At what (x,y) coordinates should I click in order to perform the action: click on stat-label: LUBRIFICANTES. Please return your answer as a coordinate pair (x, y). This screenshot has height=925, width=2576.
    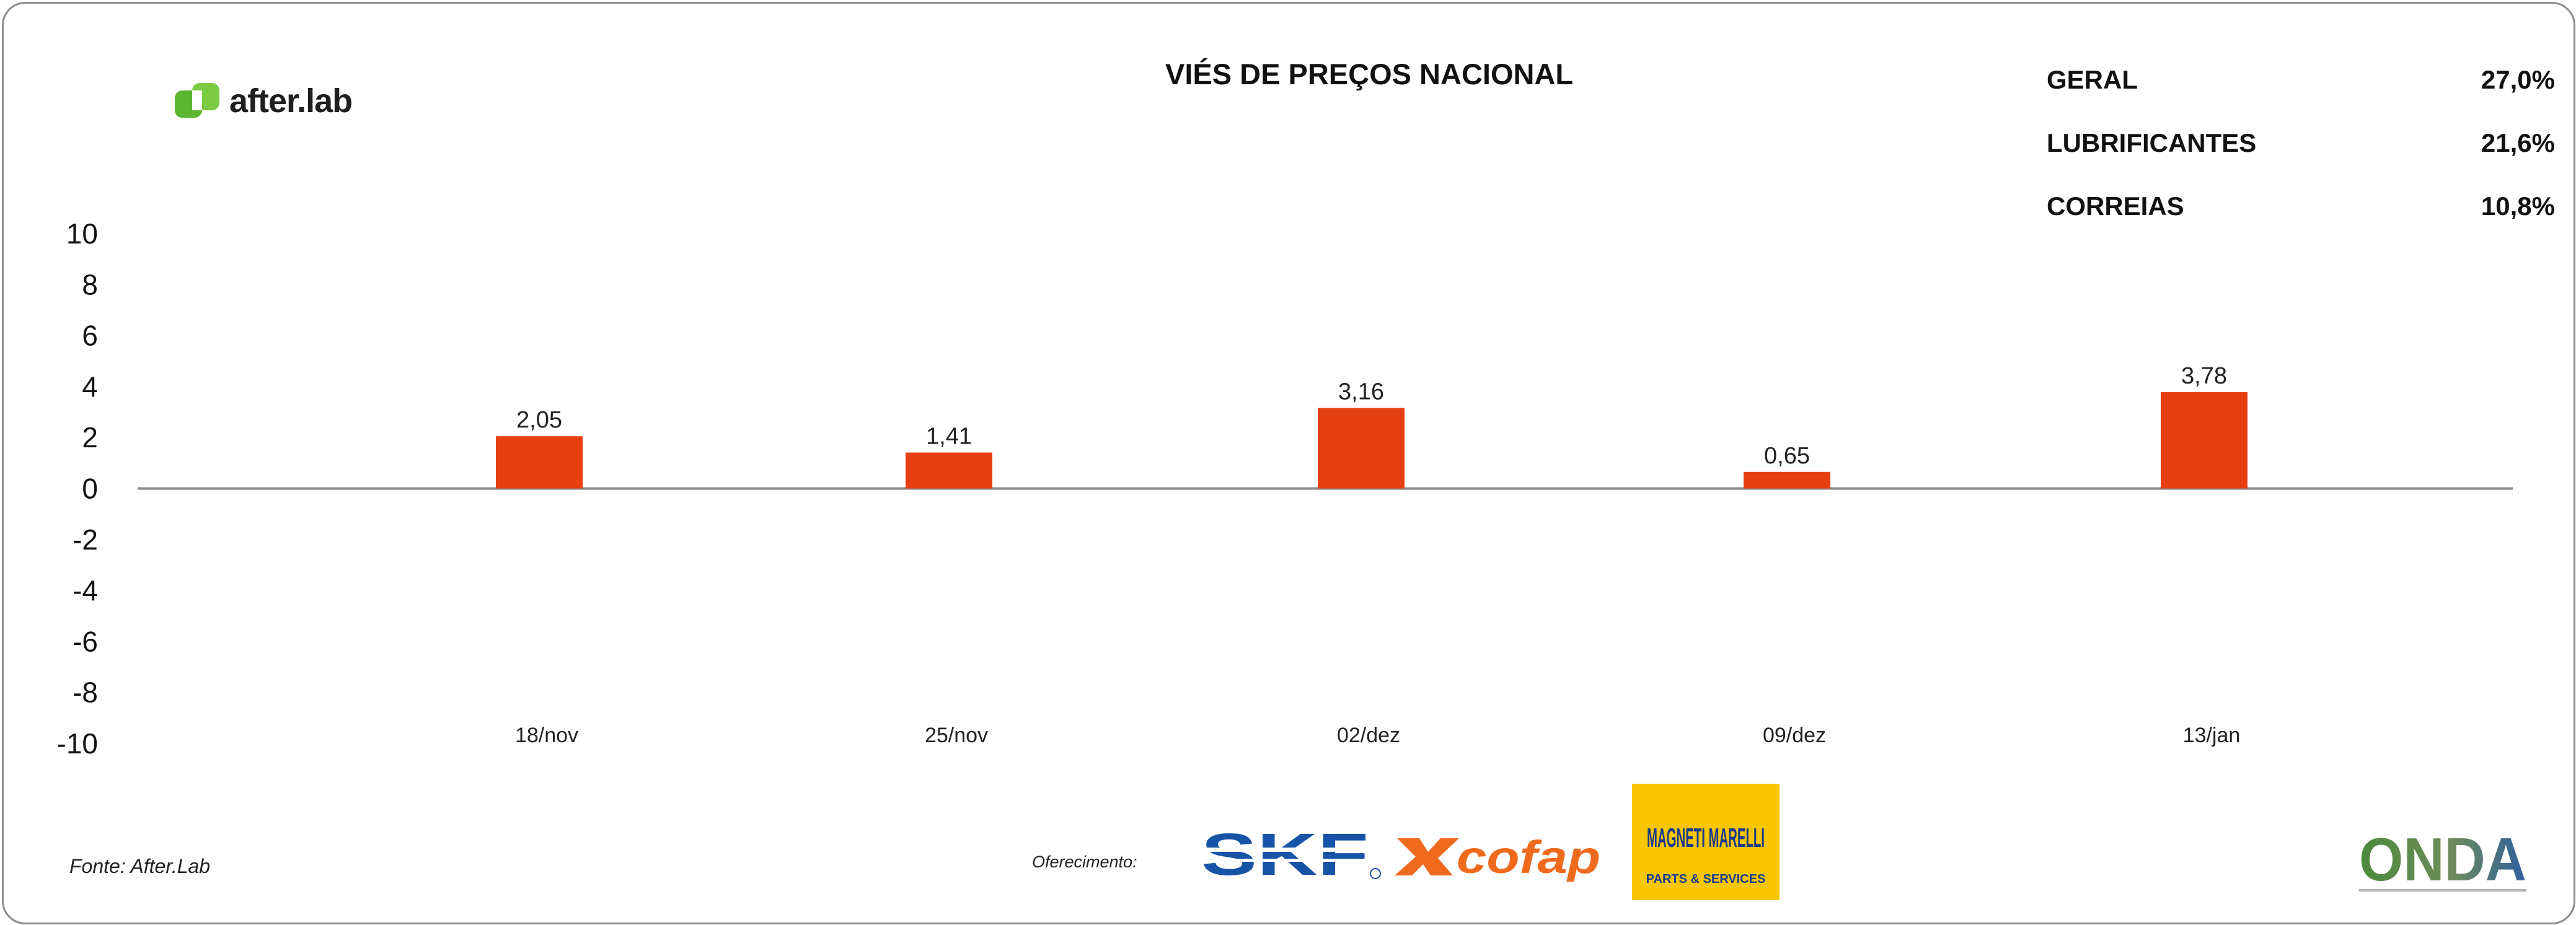
    Looking at the image, I should click on (2152, 142).